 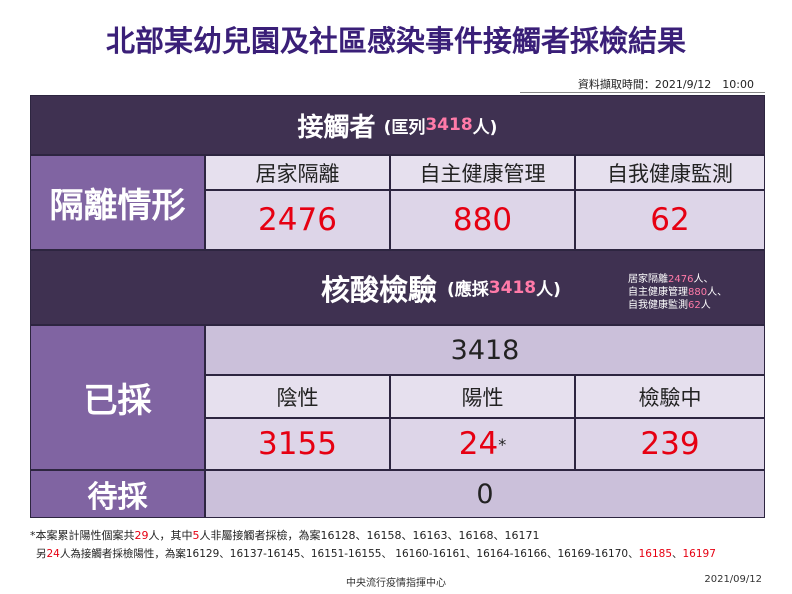 I want to click on contacts-suffix: 人), so click(x=485, y=127).